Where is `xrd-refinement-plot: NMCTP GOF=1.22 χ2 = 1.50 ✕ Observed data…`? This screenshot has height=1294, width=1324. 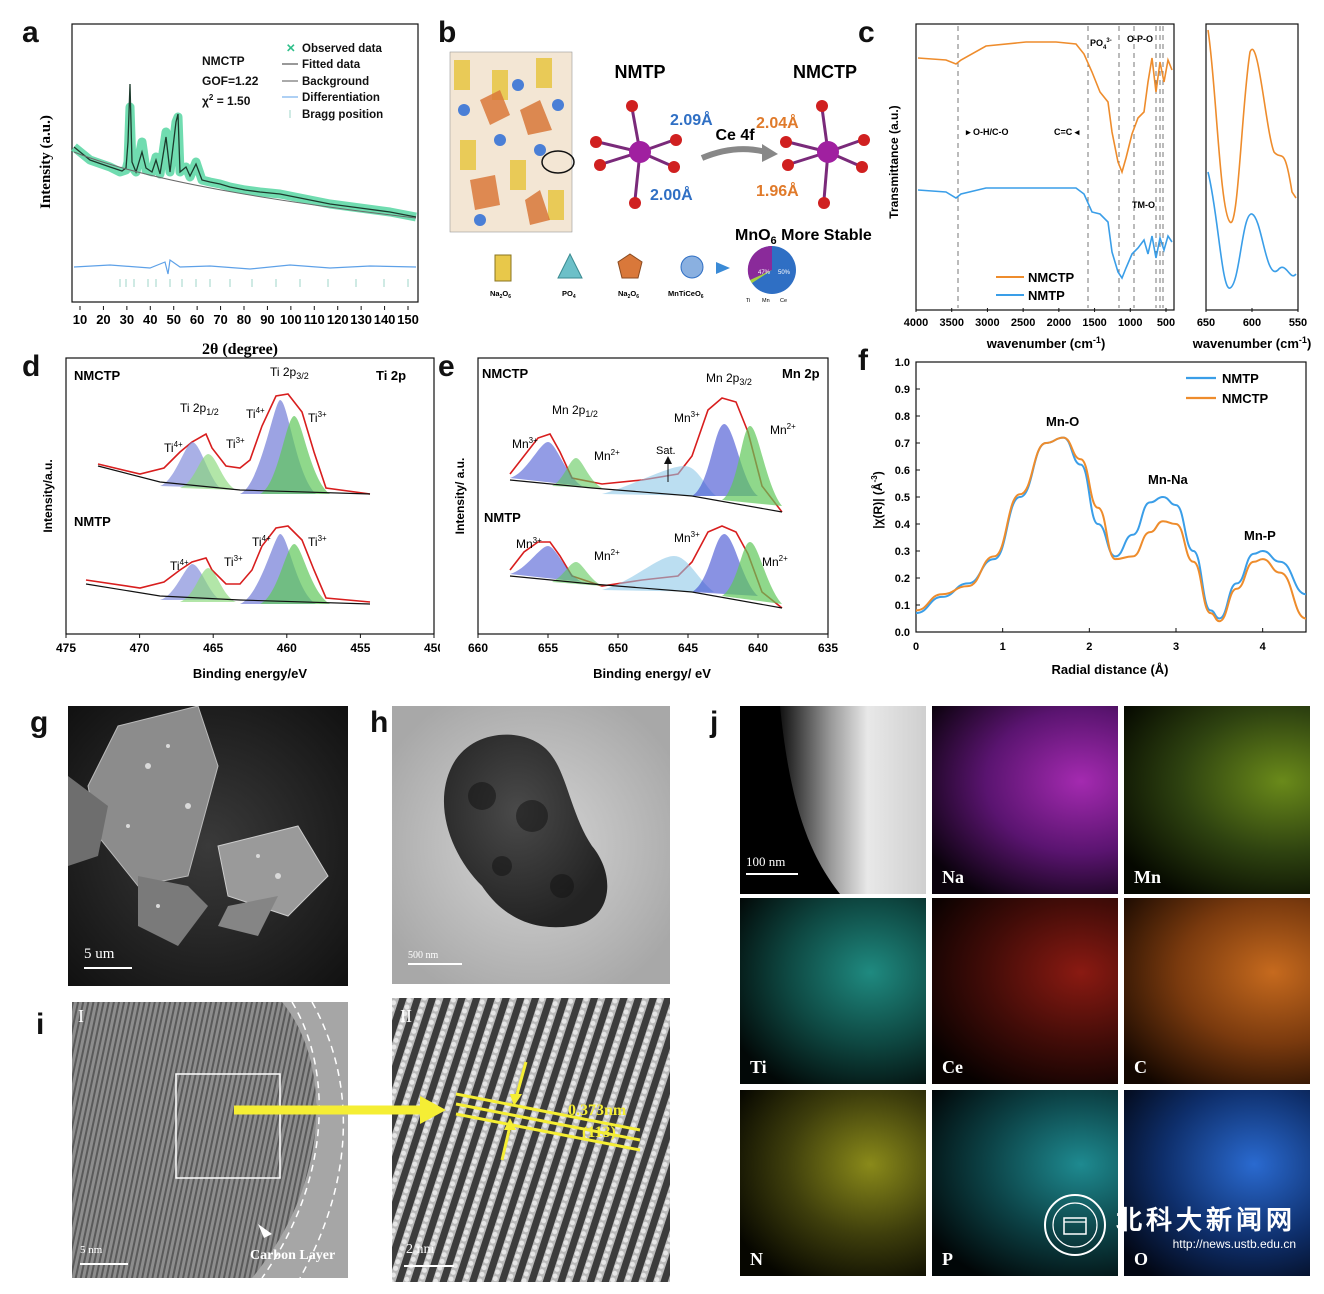
xrd-refinement-plot: NMCTP GOF=1.22 χ2 = 1.50 ✕ Observed data… is located at coordinates (228, 190).